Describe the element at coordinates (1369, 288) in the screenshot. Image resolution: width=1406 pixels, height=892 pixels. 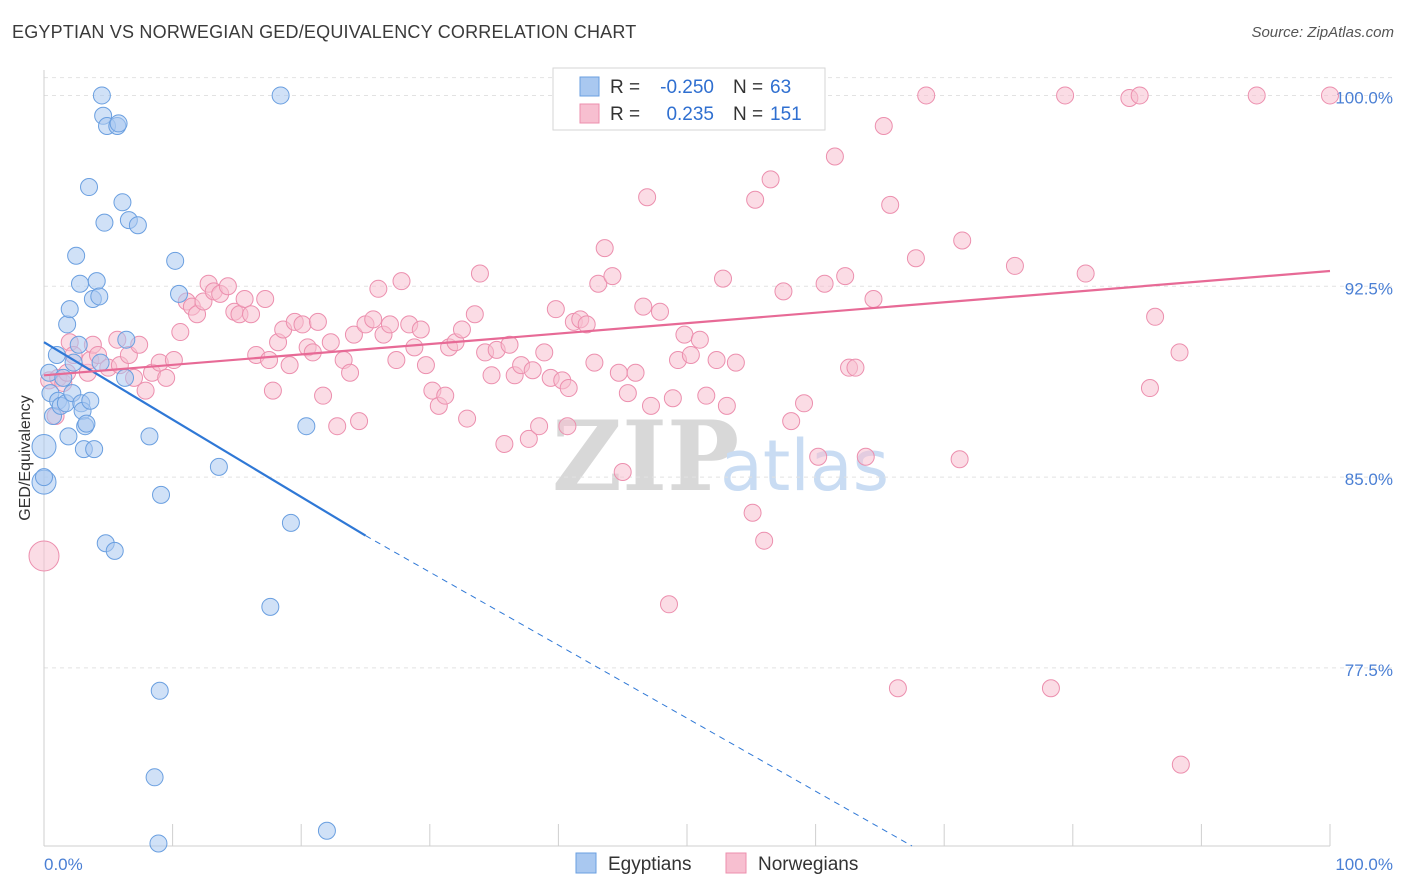
I see `y-tick-label-2: 92.5%` at that location.